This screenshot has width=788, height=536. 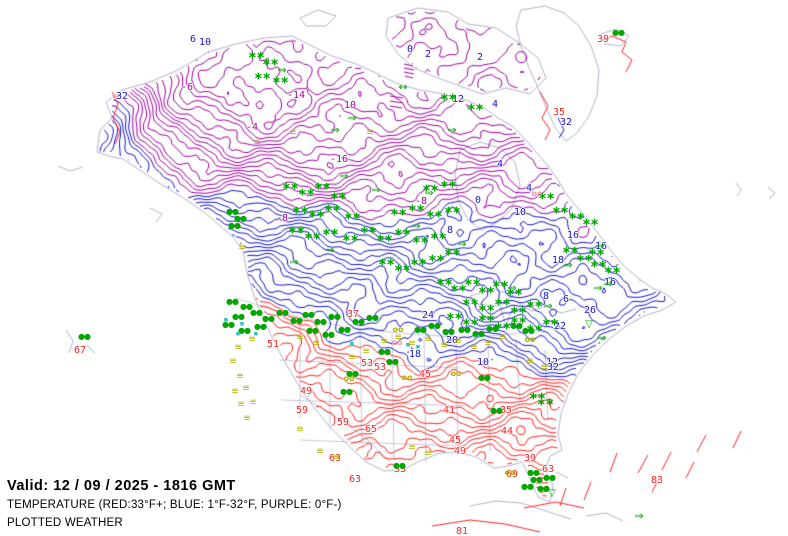 I want to click on contour-label: 49, so click(x=306, y=391).